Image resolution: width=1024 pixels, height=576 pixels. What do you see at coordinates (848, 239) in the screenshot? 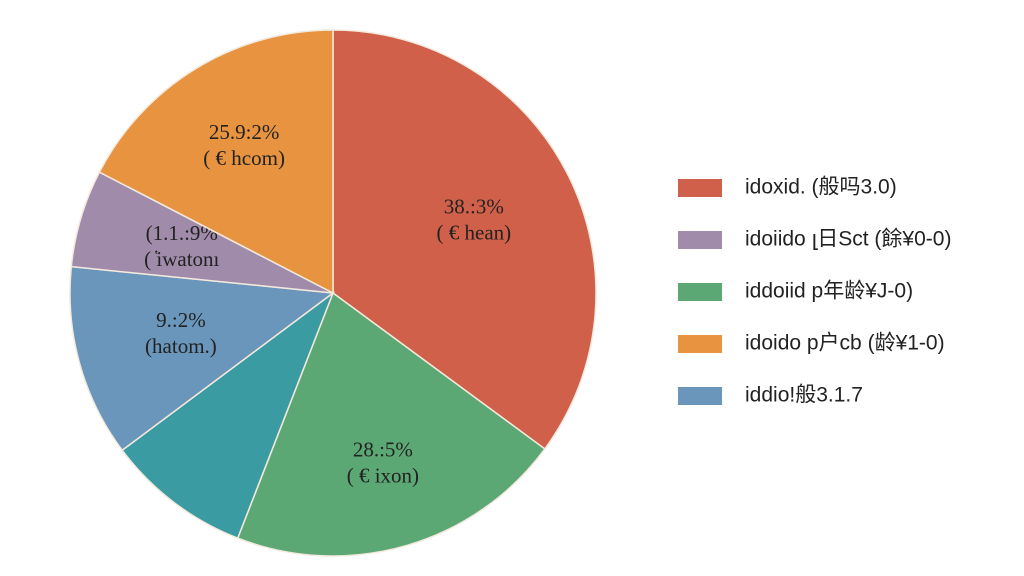
I see `legend-label: idoiido լ日Sct (餘¥0-0)` at bounding box center [848, 239].